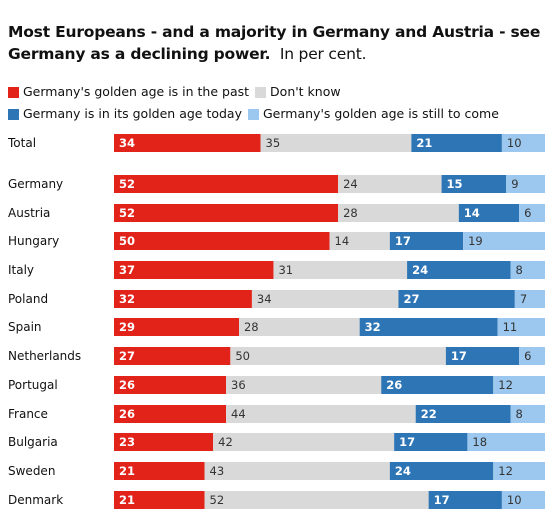  I want to click on row-label-denmark: Denmark, so click(35, 500).